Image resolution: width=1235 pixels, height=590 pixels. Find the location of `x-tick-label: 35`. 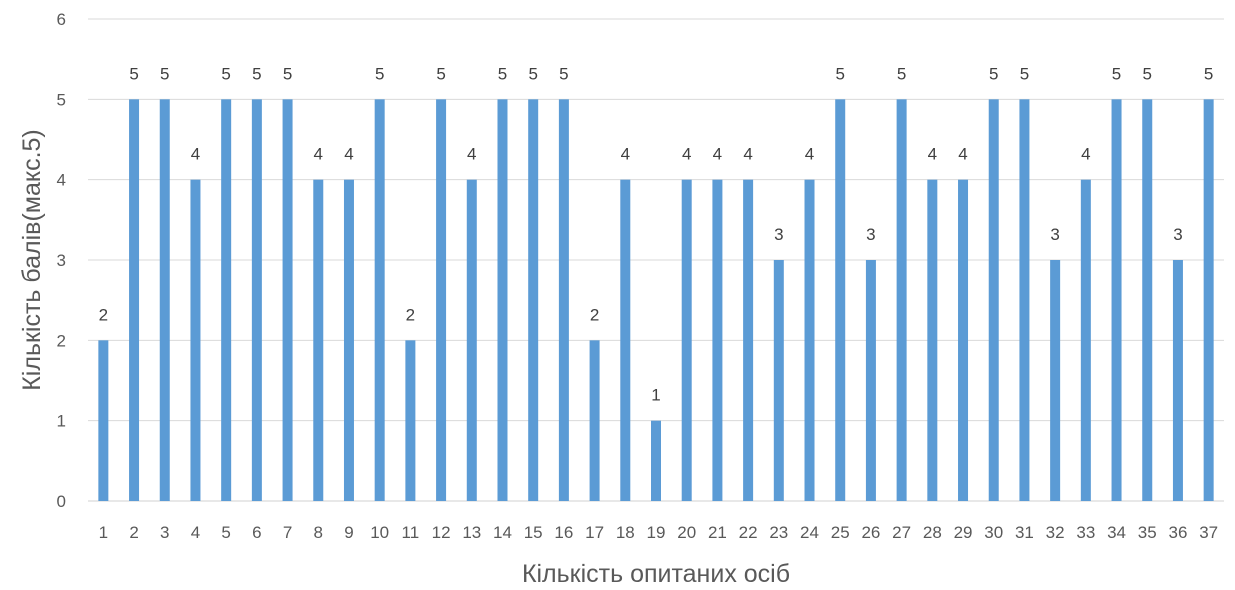

x-tick-label: 35 is located at coordinates (1147, 532).